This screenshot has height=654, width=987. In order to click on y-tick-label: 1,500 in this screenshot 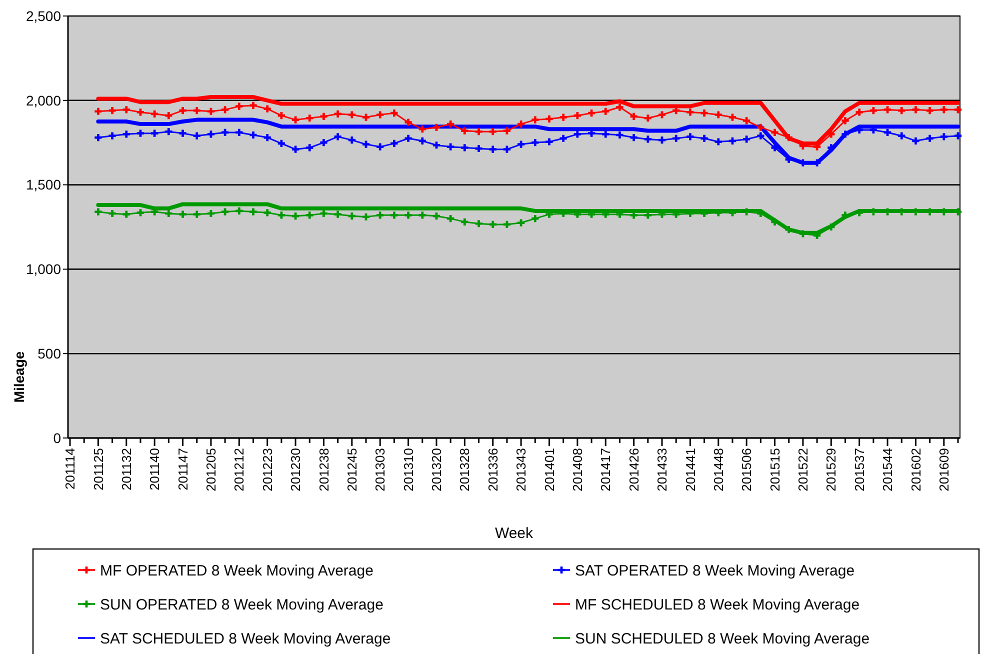, I will do `click(44, 184)`.